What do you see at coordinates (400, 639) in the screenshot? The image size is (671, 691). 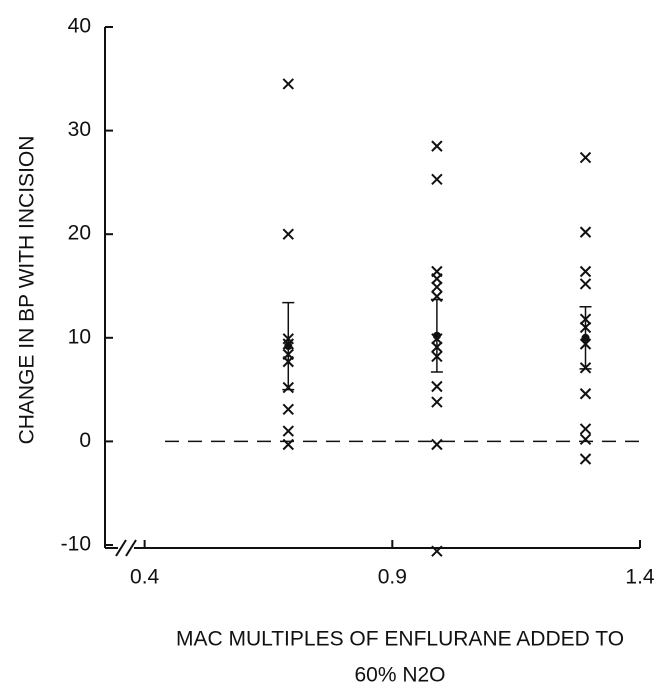 I see `x-axis-label: MAC MULTIPLES OF ENFLURANE ADDED TO` at bounding box center [400, 639].